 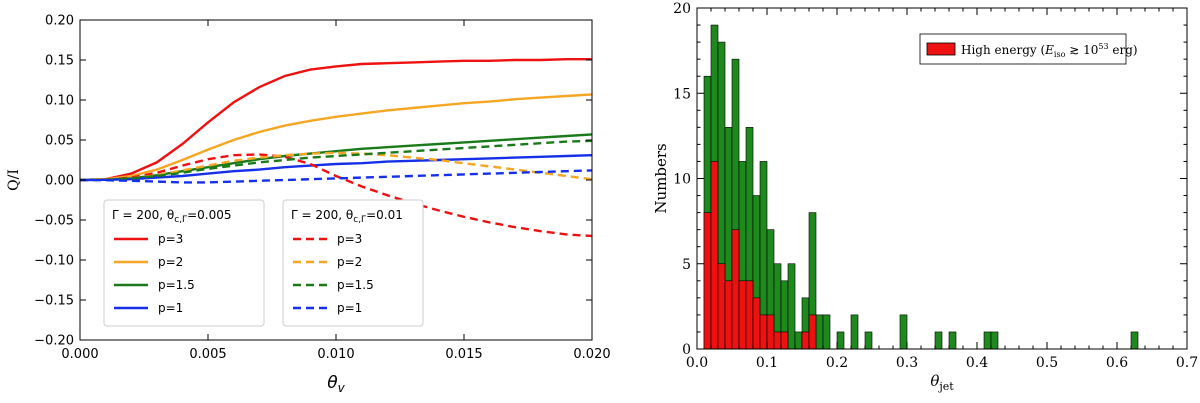 I want to click on x-tick-label: 0.015, so click(x=463, y=354).